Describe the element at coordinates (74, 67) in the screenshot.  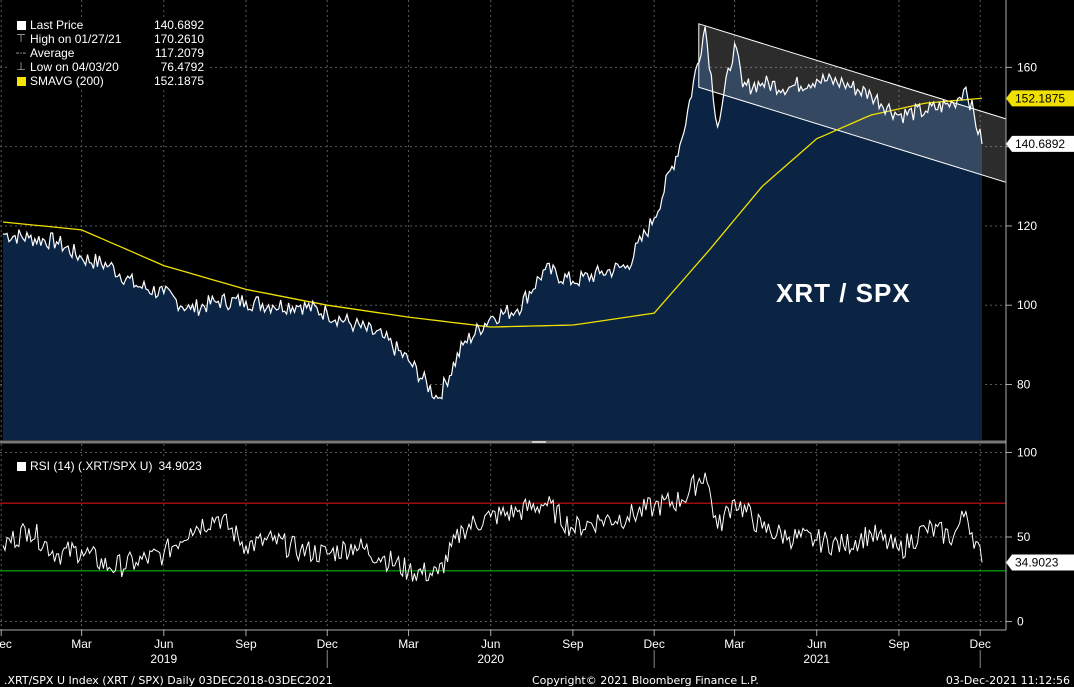
I see `legend-label: Low on 04/03/20` at that location.